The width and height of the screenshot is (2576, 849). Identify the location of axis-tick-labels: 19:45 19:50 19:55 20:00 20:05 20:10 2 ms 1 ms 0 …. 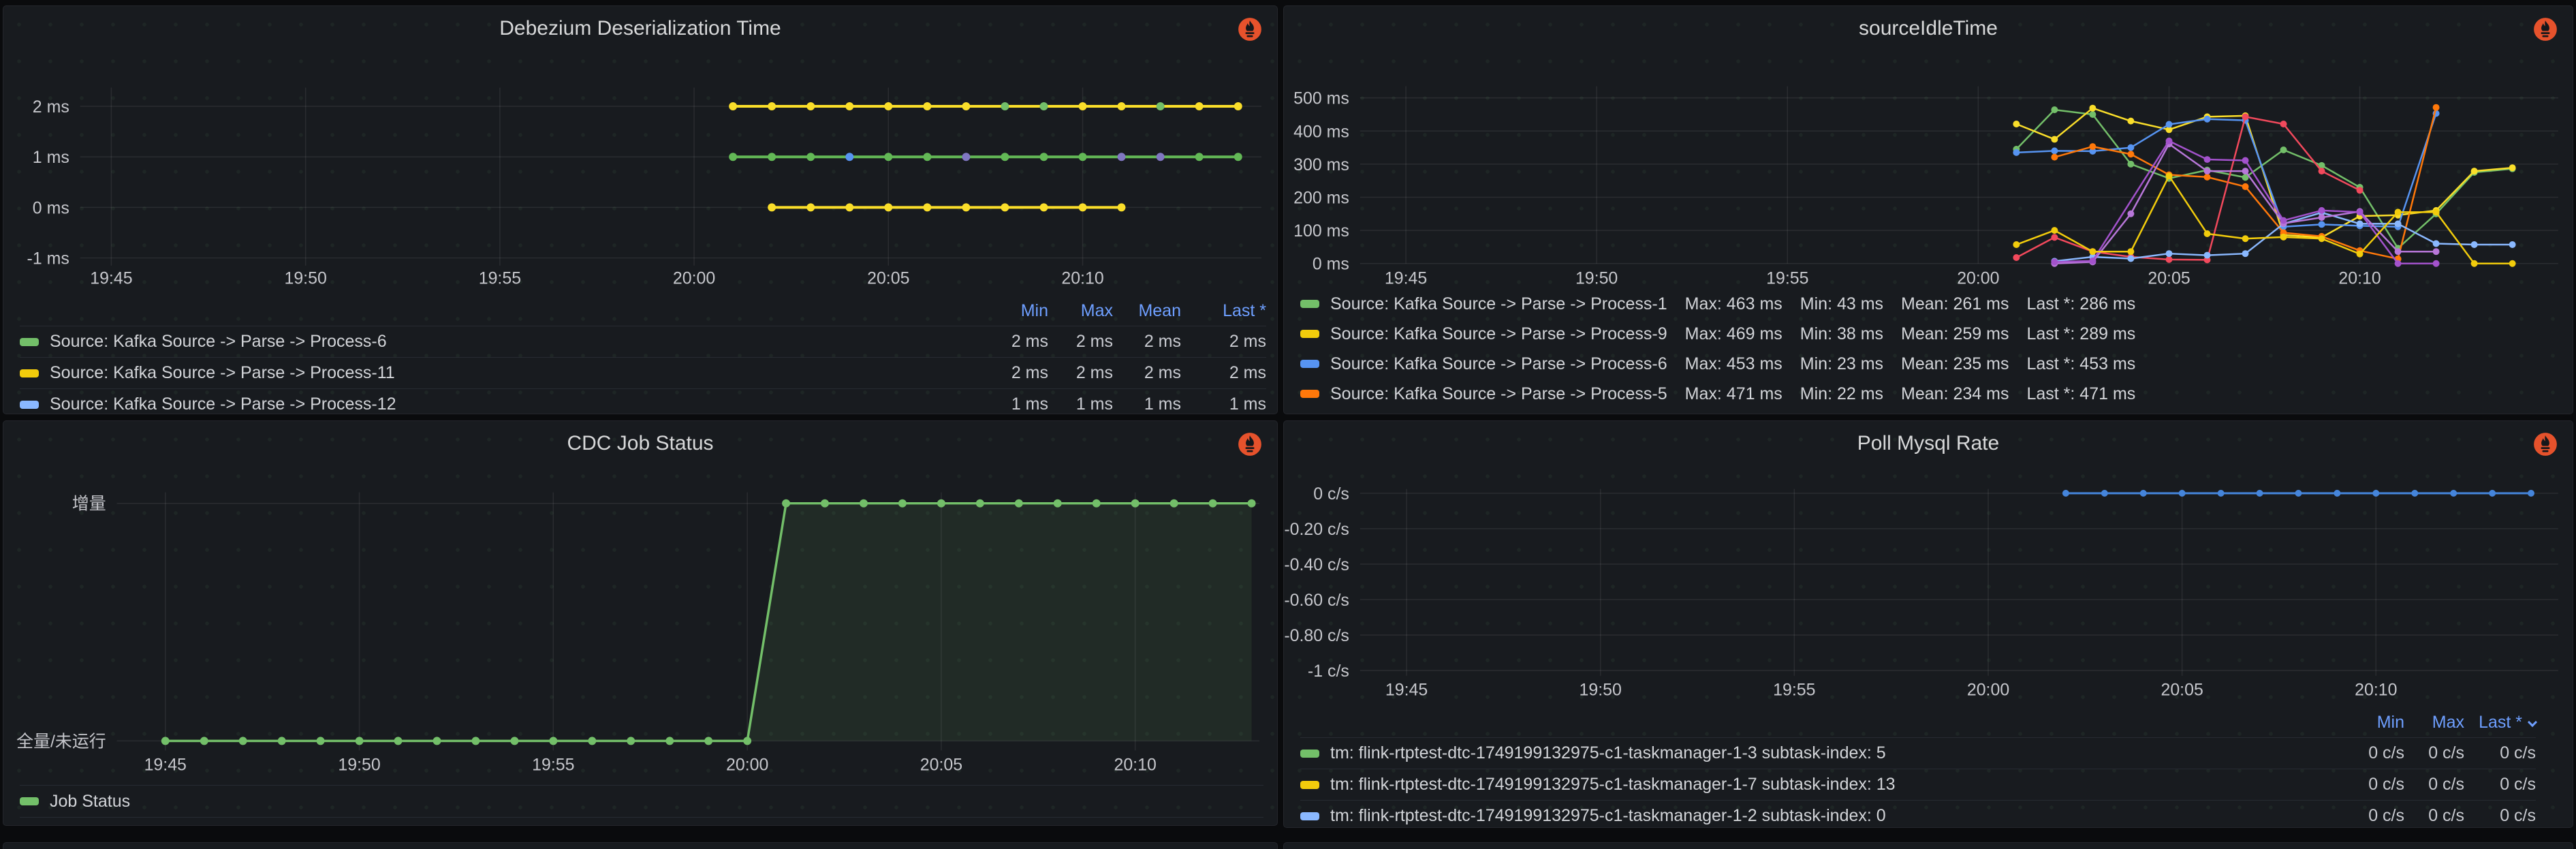
(565, 192).